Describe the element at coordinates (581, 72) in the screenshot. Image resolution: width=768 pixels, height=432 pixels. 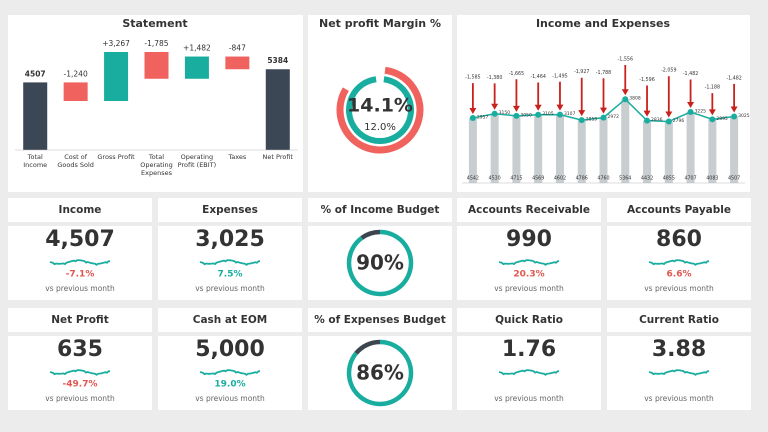
I see `expense-label: -1,927` at that location.